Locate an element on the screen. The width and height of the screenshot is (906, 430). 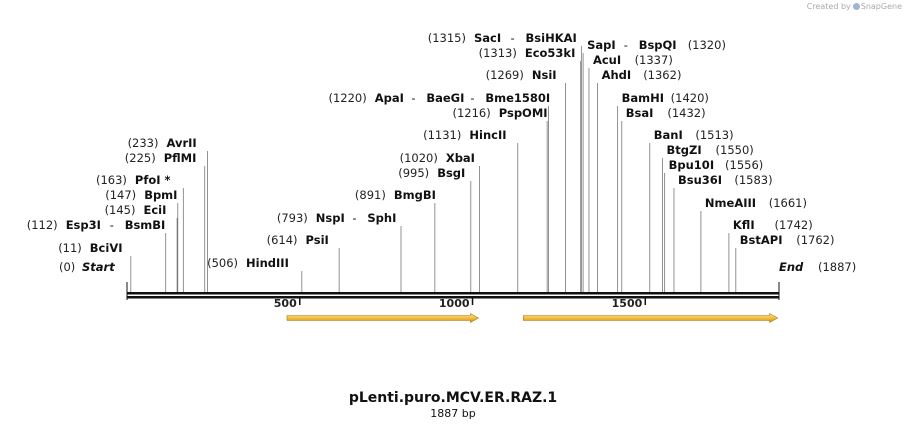
site-position: (793) is located at coordinates (292, 218).